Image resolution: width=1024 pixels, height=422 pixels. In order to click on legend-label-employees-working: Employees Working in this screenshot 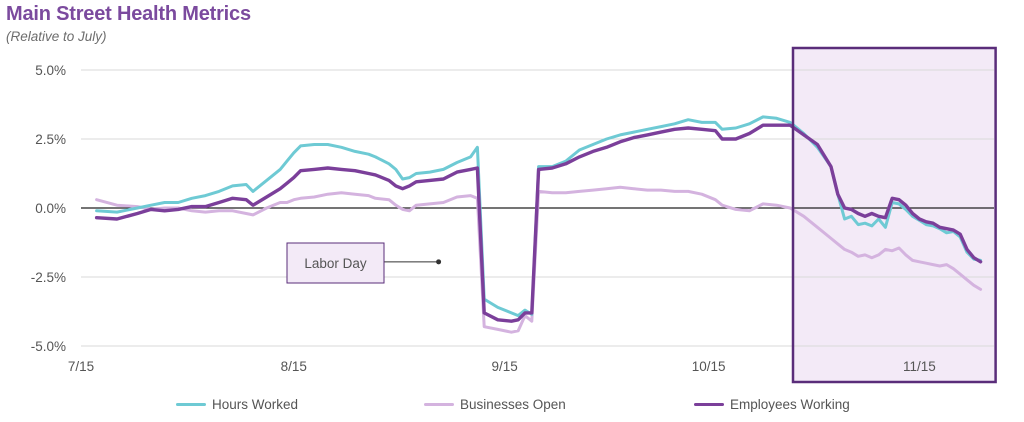, I will do `click(790, 404)`.